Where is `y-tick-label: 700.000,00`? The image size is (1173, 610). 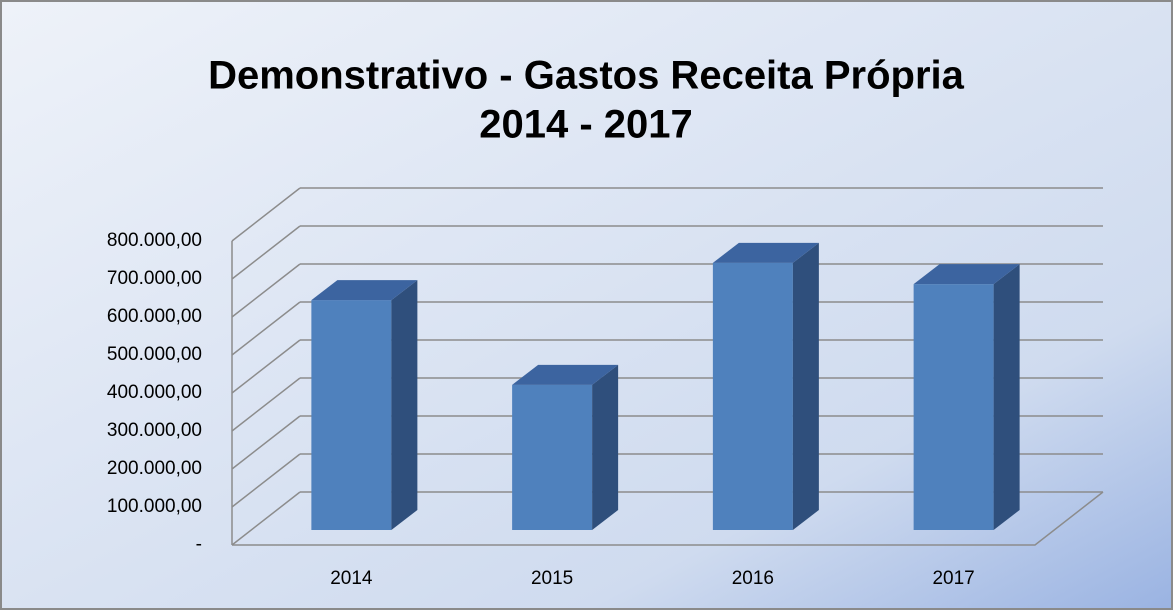 y-tick-label: 700.000,00 is located at coordinates (154, 278).